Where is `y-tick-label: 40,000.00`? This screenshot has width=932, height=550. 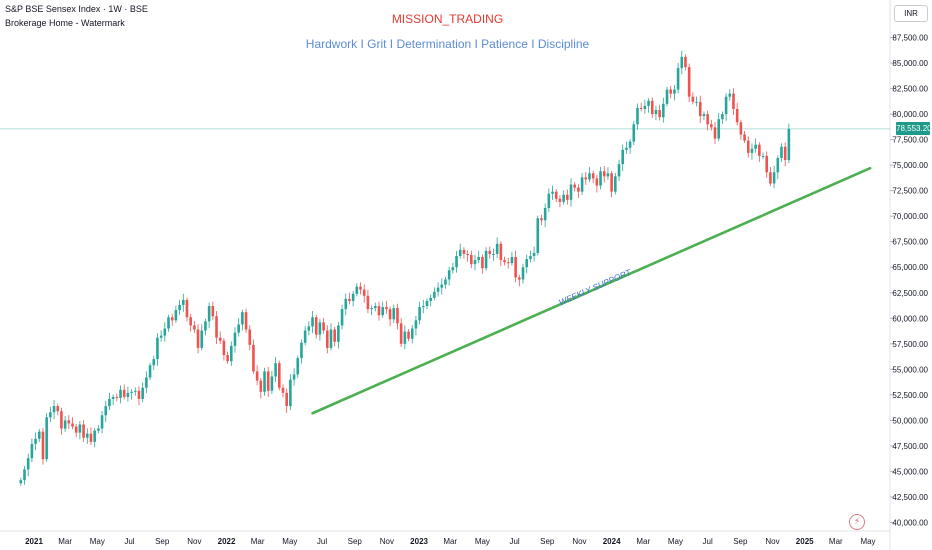
y-tick-label: 40,000.00 is located at coordinates (910, 523).